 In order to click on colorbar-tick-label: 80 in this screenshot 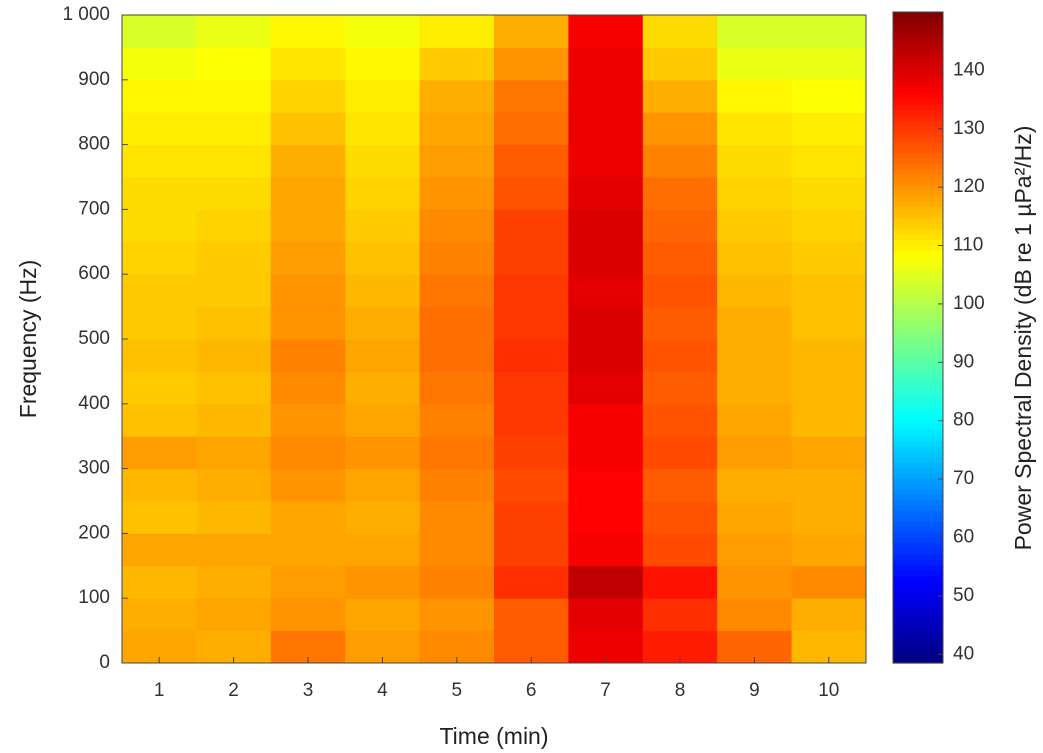, I will do `click(963, 420)`.